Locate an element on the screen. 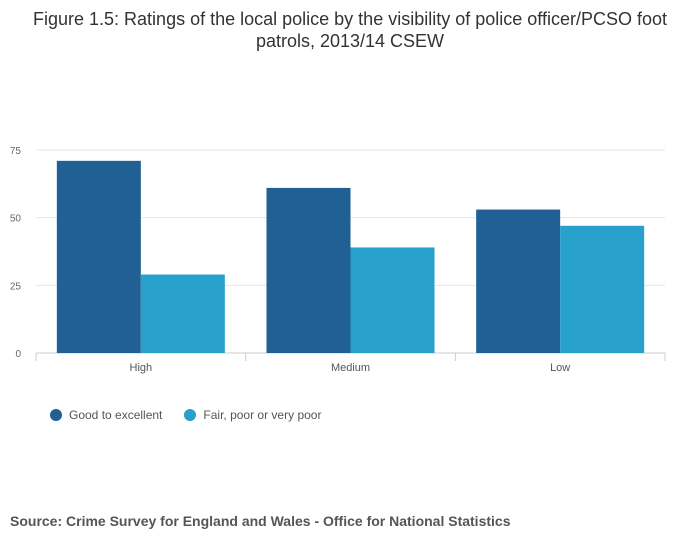 Image resolution: width=700 pixels, height=549 pixels. legend-item-good: Good to excellent is located at coordinates (106, 415).